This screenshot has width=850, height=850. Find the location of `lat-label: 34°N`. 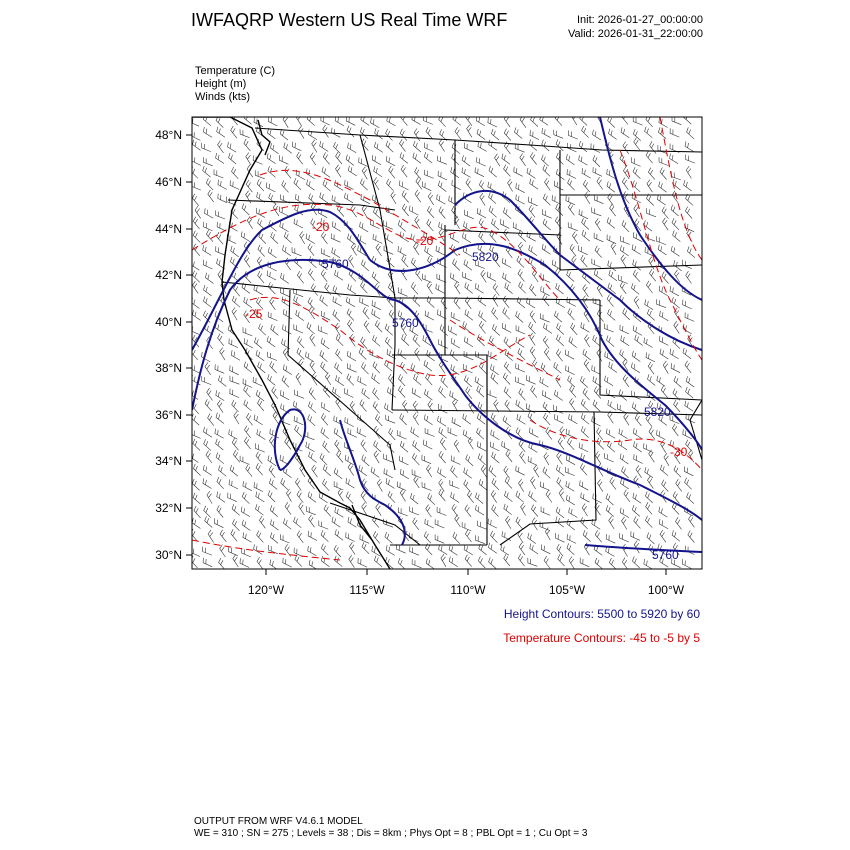

lat-label: 34°N is located at coordinates (168, 461).